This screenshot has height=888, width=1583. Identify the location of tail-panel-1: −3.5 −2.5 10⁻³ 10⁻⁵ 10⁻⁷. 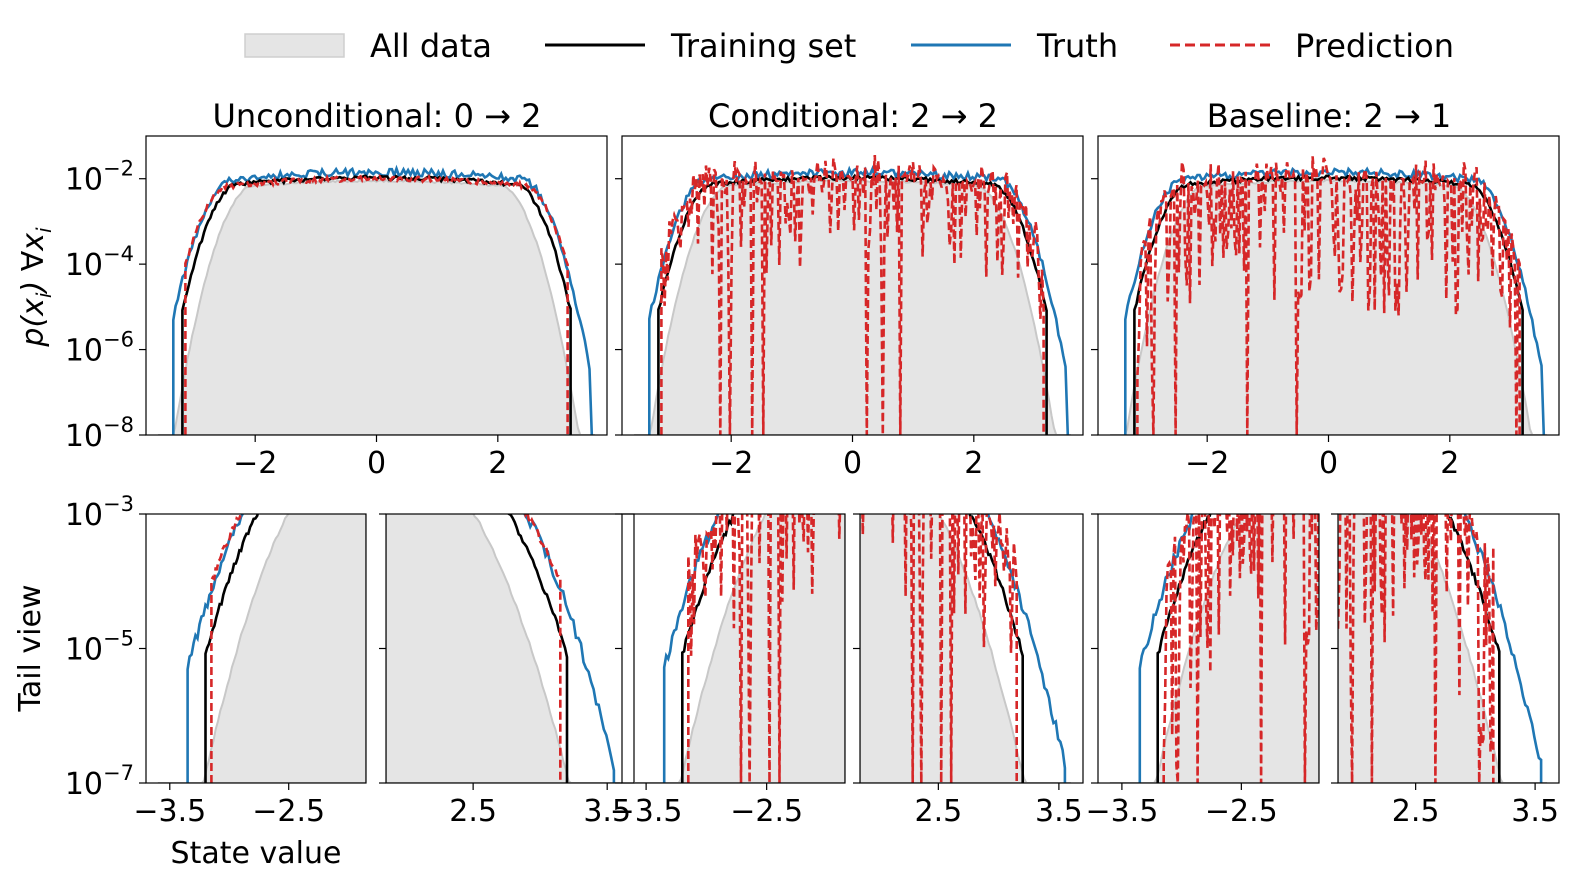
(216, 660).